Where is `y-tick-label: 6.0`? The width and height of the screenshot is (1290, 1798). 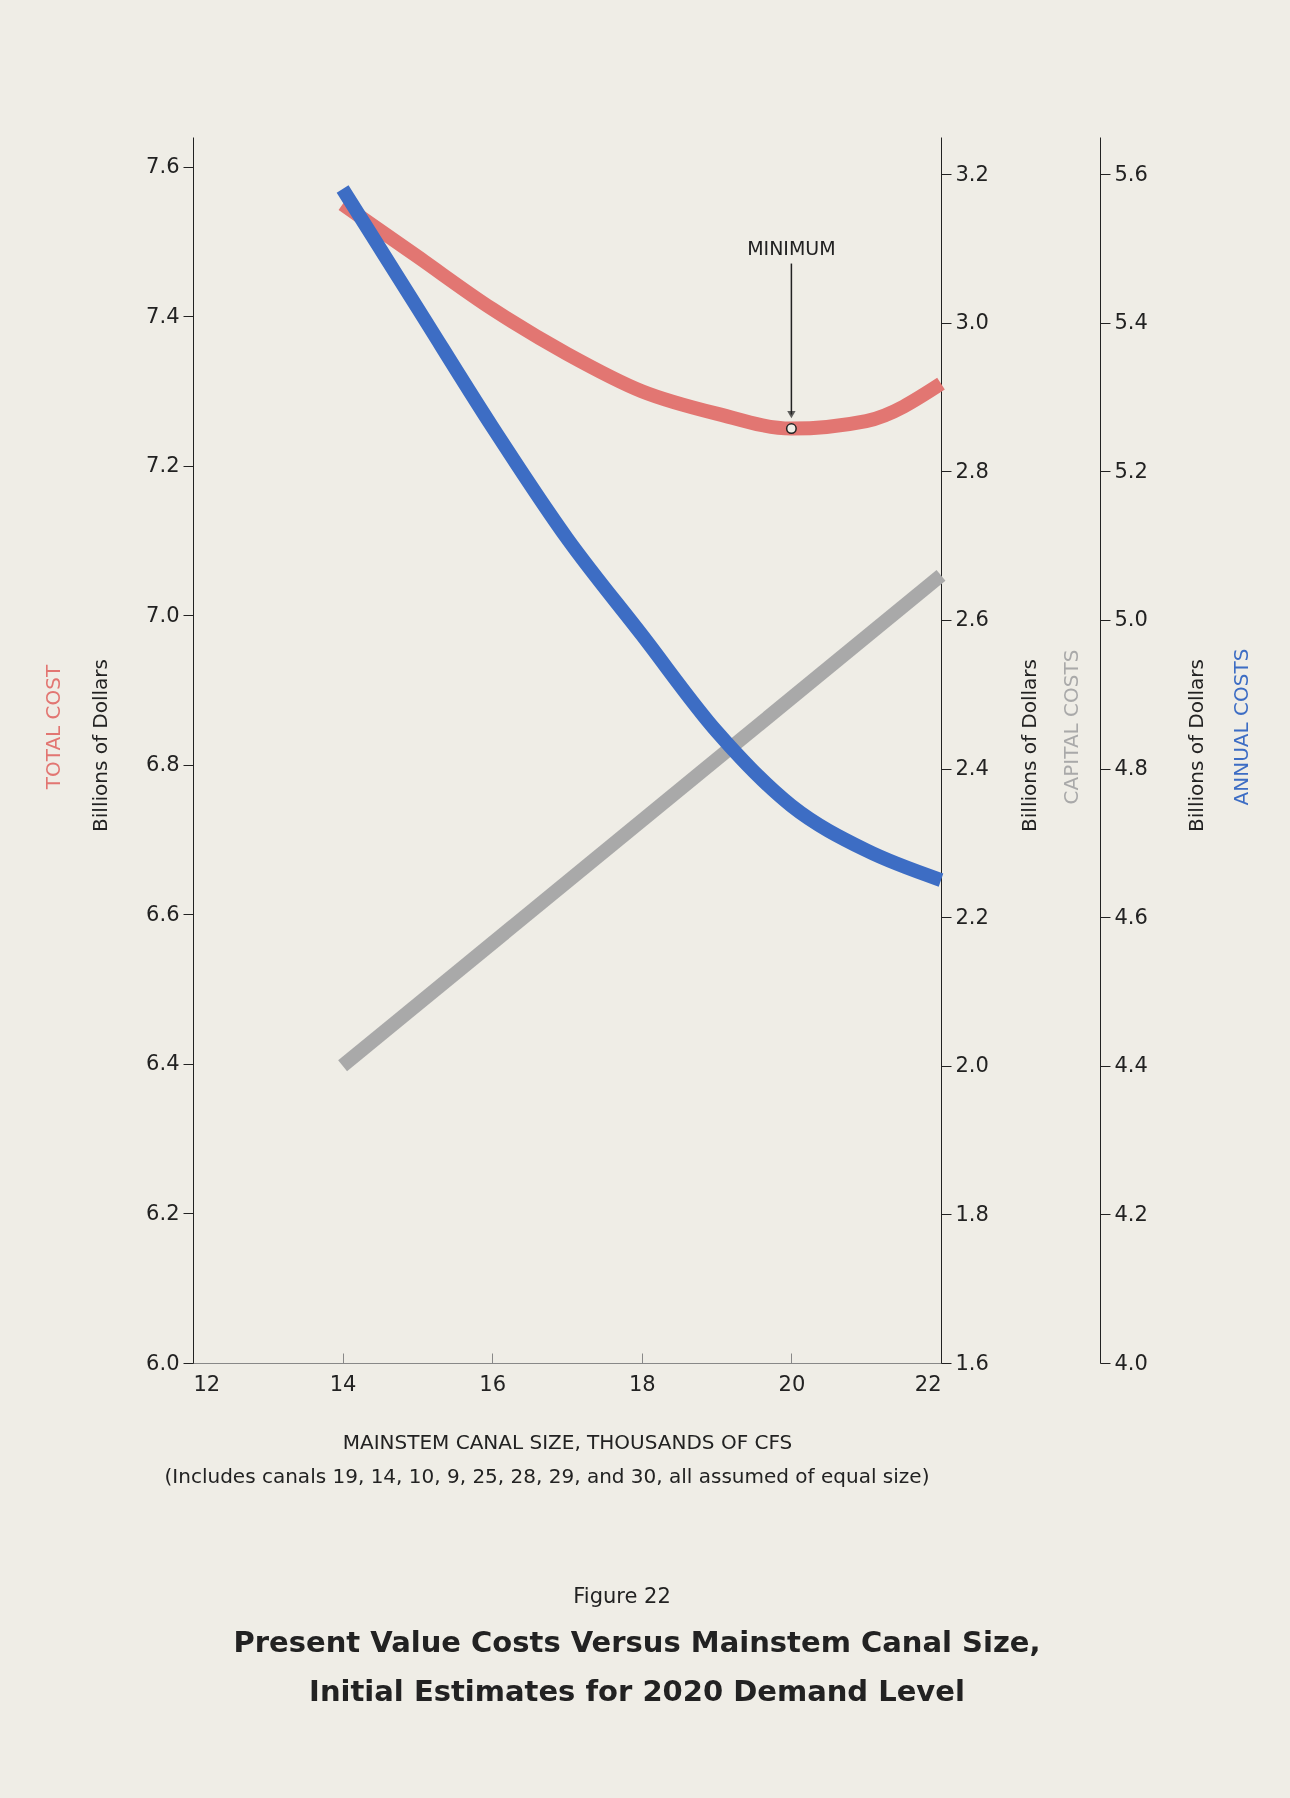
y-tick-label: 6.0 is located at coordinates (163, 1362).